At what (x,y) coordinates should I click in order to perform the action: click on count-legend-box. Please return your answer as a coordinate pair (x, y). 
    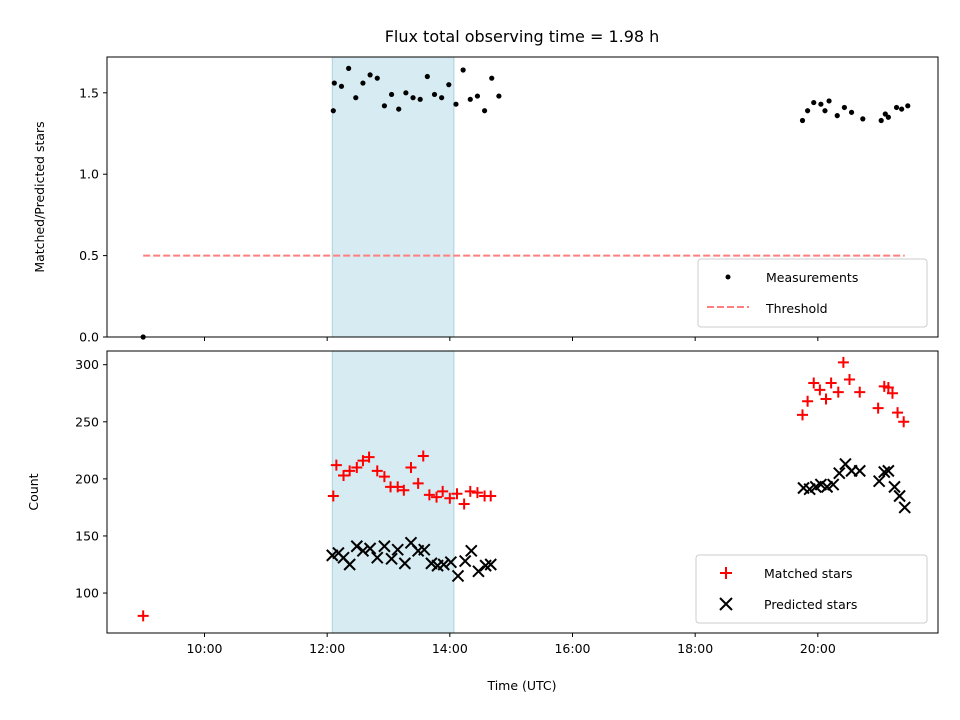
    Looking at the image, I should click on (811, 589).